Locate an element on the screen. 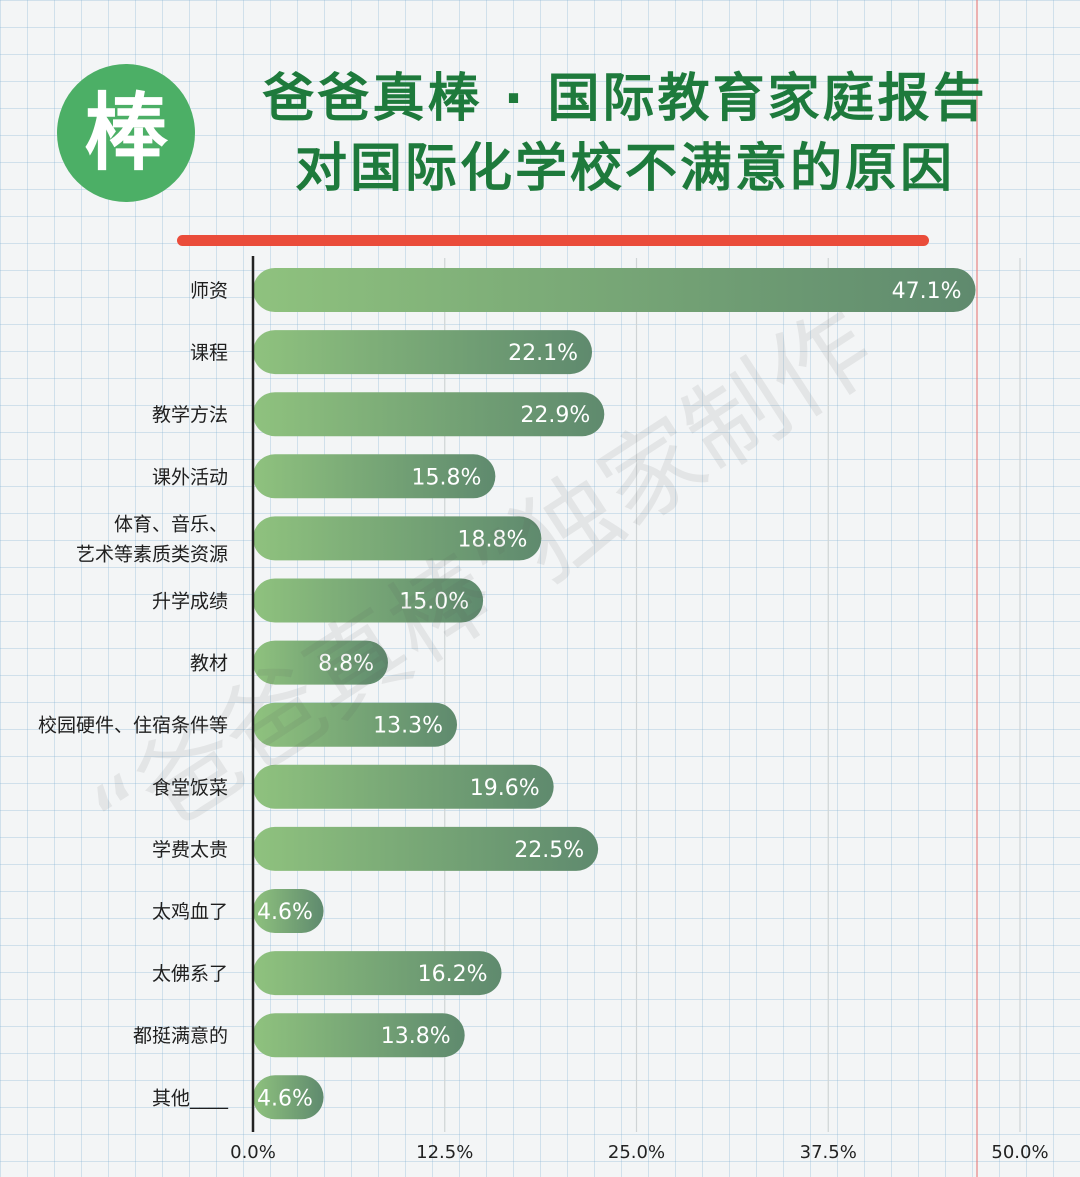  bar-value-label: 8.8% is located at coordinates (346, 664).